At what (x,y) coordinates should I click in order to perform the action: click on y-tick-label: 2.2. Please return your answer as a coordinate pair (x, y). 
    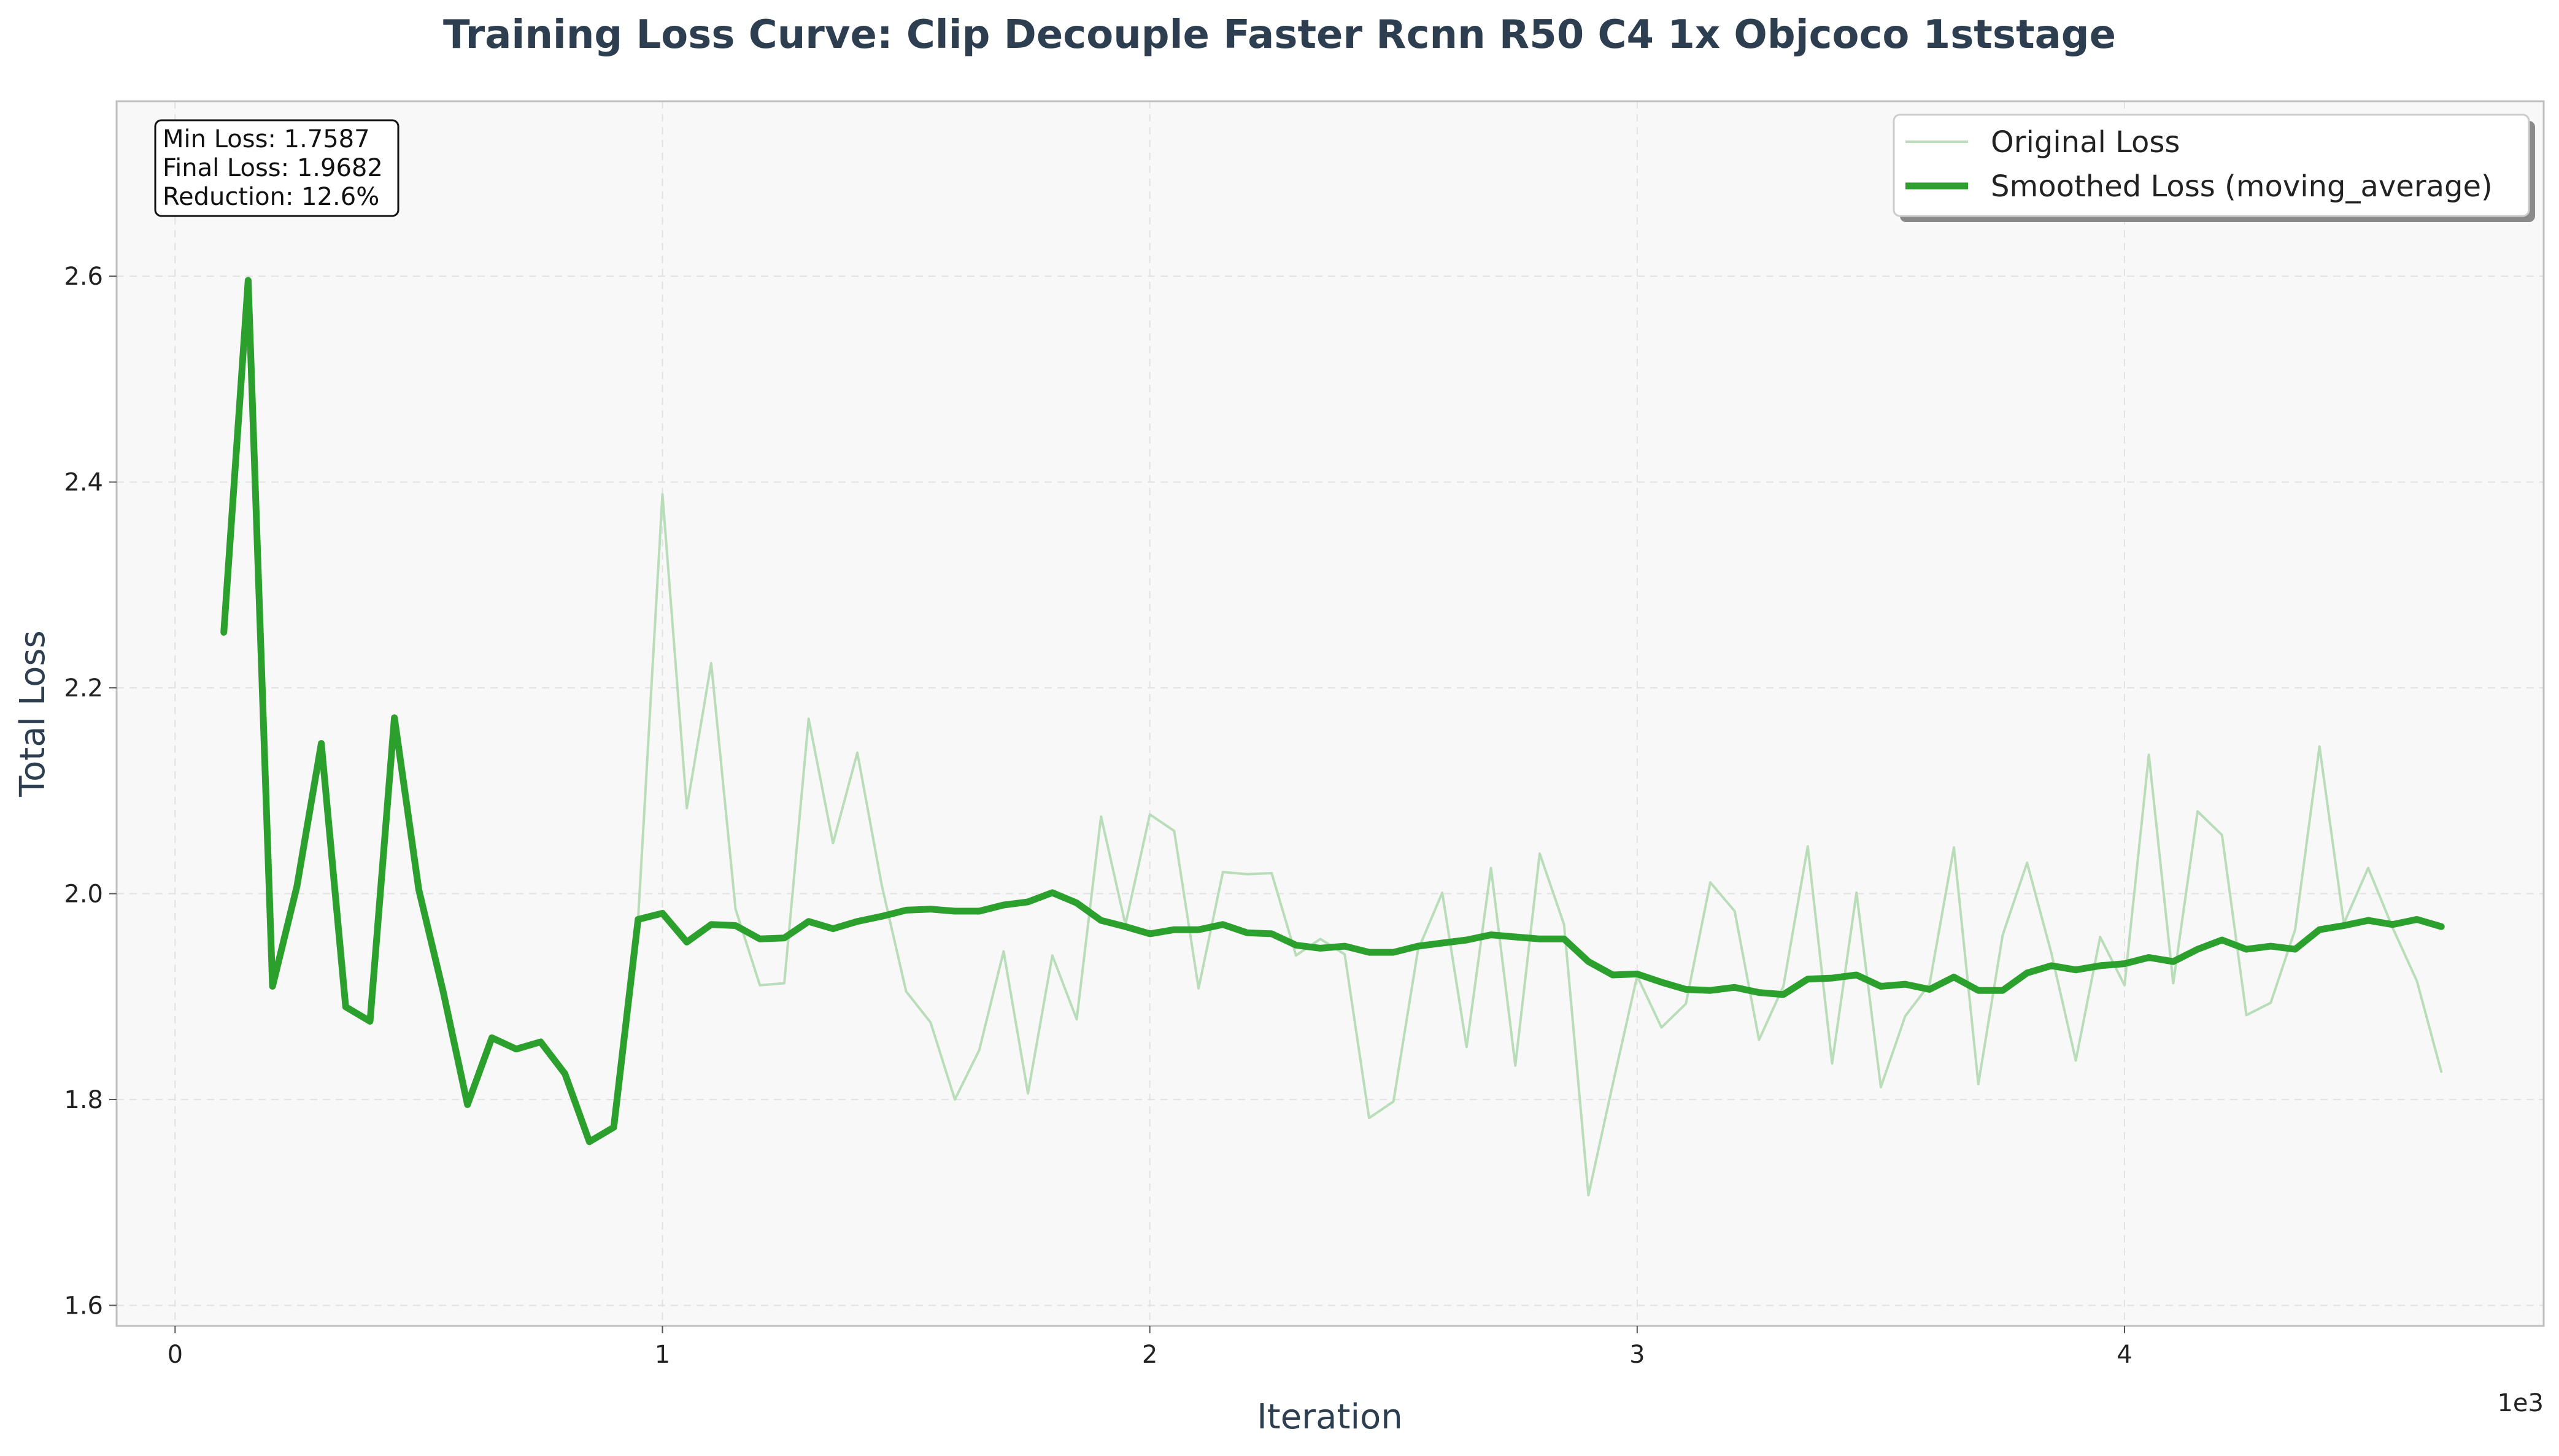
    Looking at the image, I should click on (84, 688).